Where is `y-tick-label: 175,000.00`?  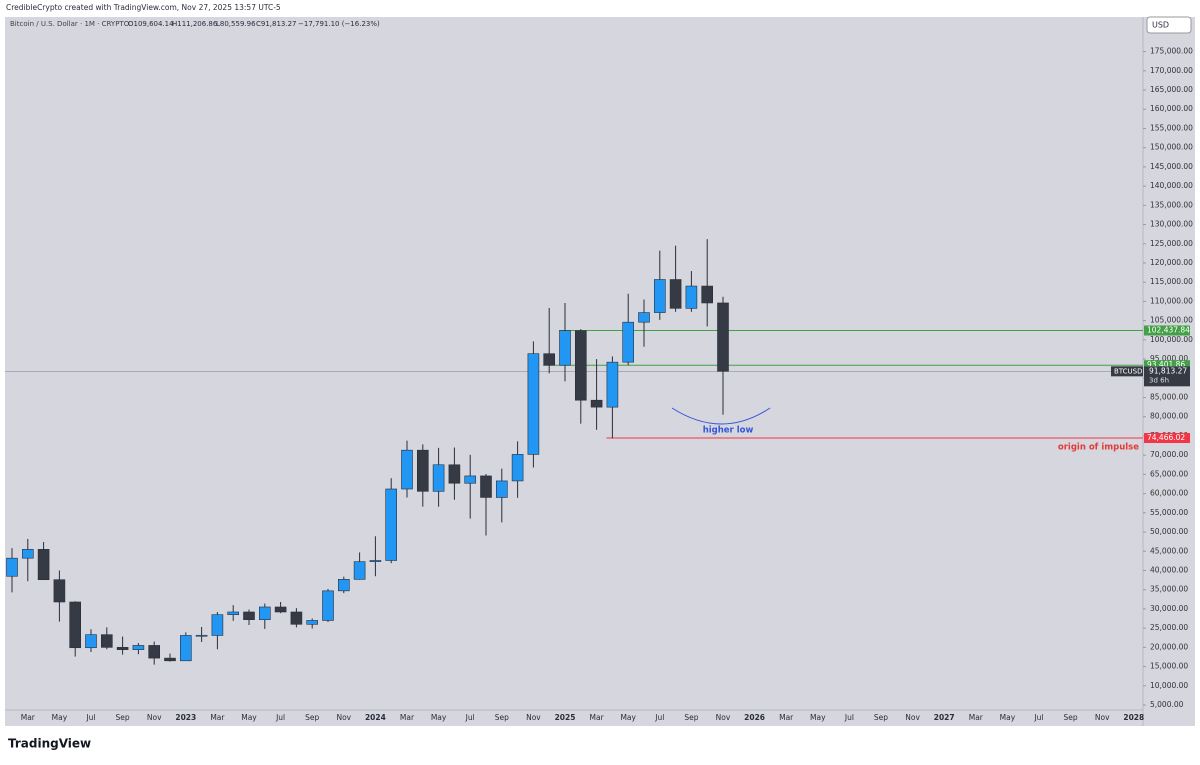 y-tick-label: 175,000.00 is located at coordinates (1171, 51).